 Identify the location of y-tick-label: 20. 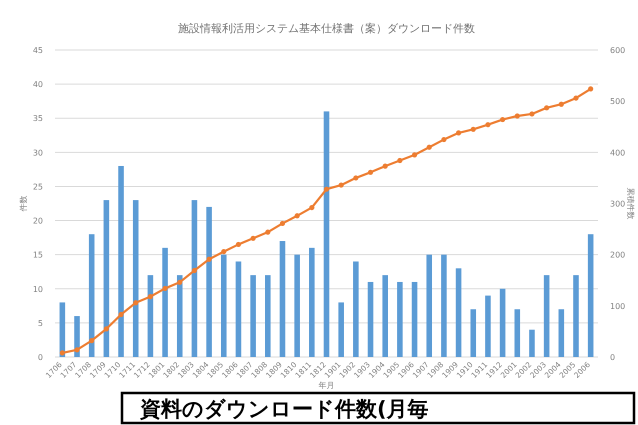
(37, 221).